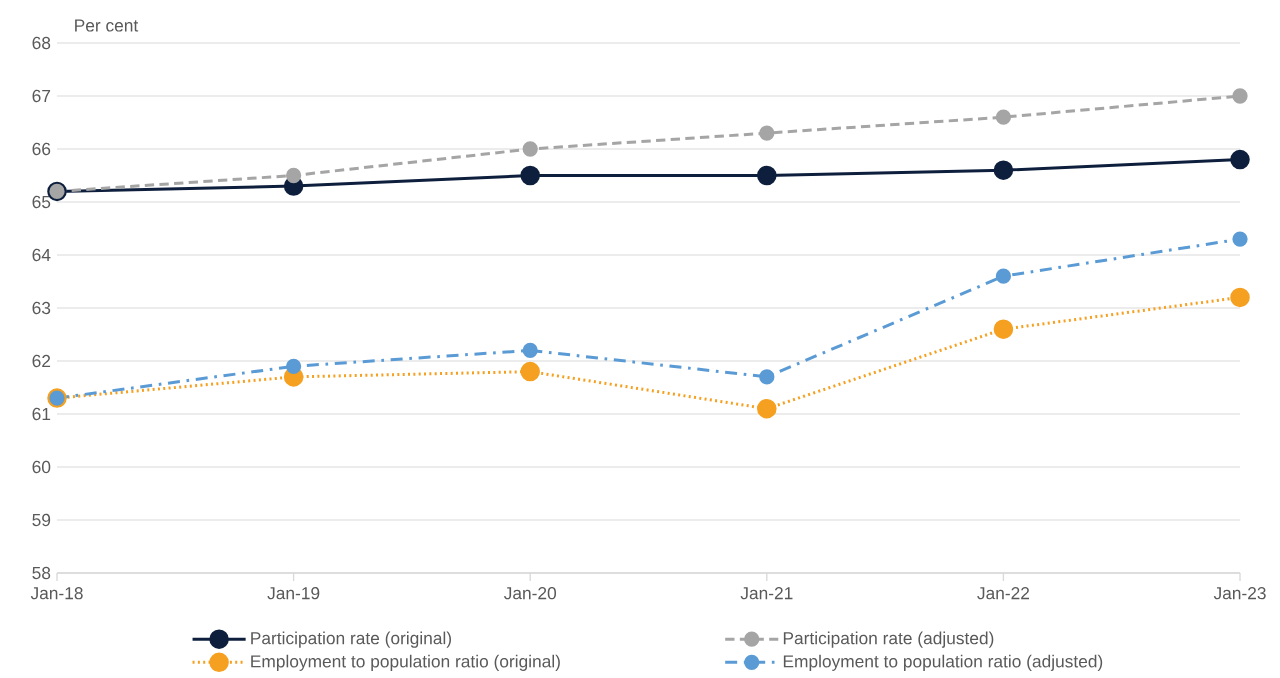 The height and width of the screenshot is (678, 1280). Describe the element at coordinates (1239, 593) in the screenshot. I see `x-tick-label: Jan-23` at that location.